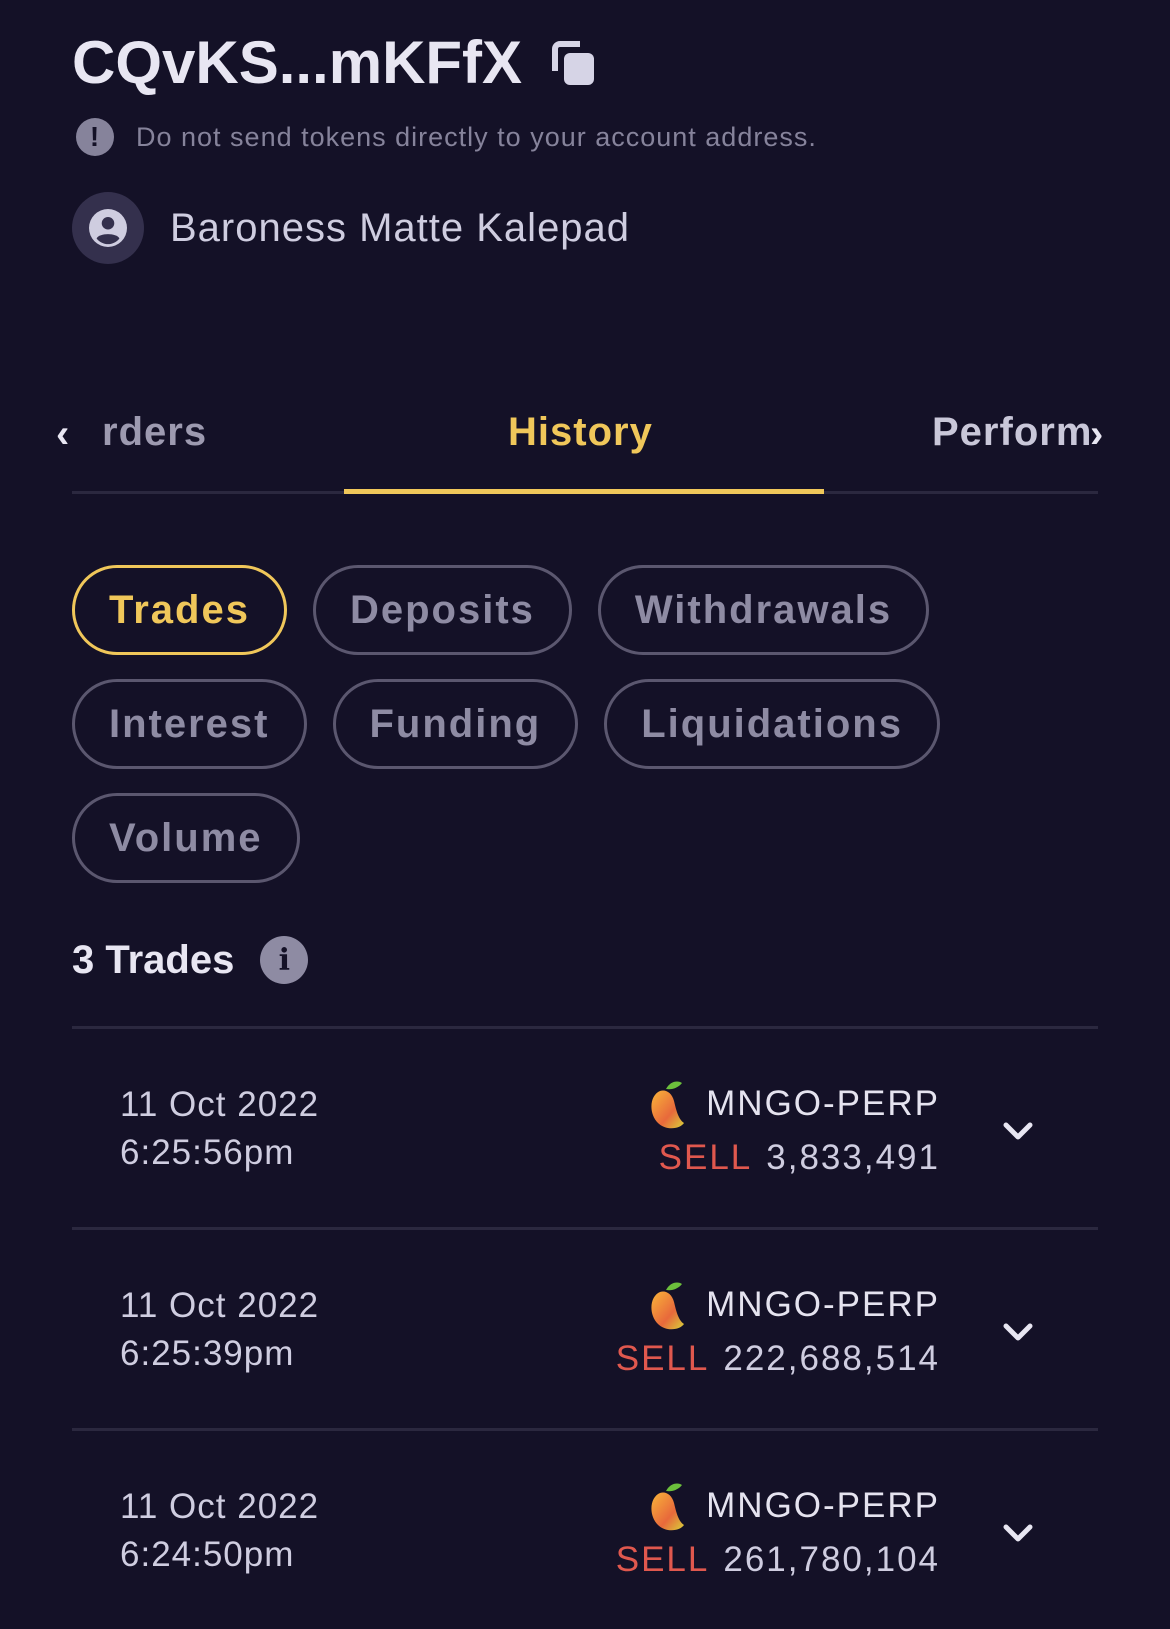  Describe the element at coordinates (1097, 434) in the screenshot. I see `chevron-right-icon: ›` at that location.